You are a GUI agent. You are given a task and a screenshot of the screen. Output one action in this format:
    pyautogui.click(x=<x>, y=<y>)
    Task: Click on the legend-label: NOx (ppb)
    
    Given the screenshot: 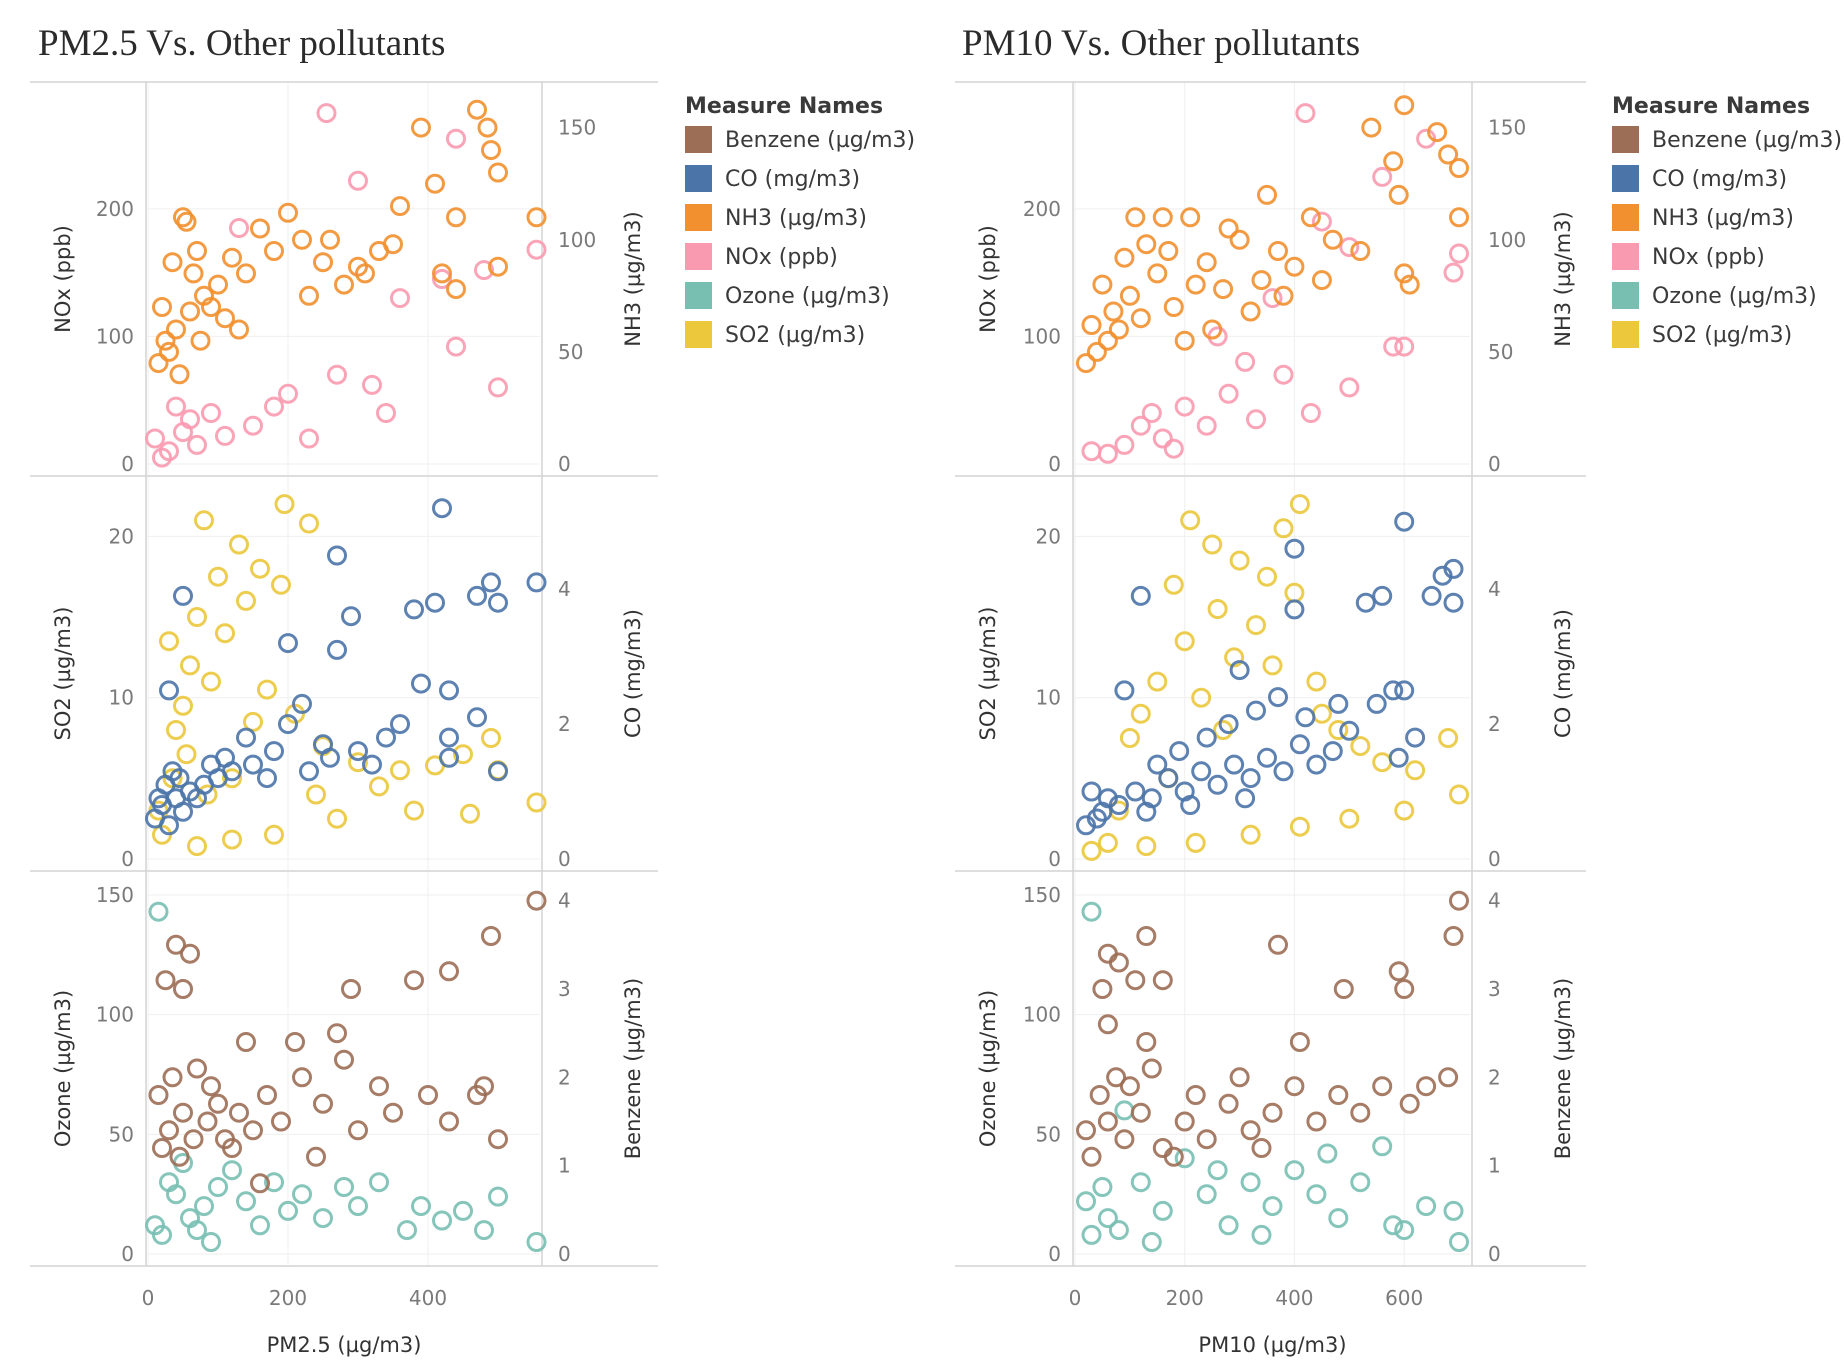 What is the action you would take?
    pyautogui.click(x=781, y=257)
    